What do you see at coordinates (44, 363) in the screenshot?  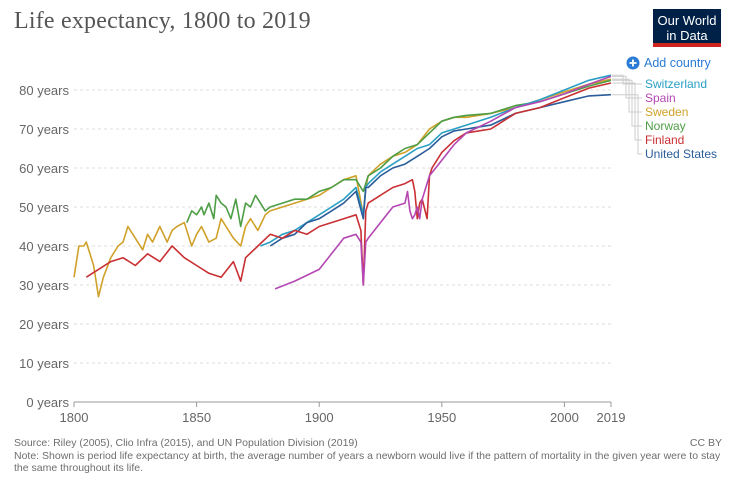 I see `y-tick-label: 10 years` at bounding box center [44, 363].